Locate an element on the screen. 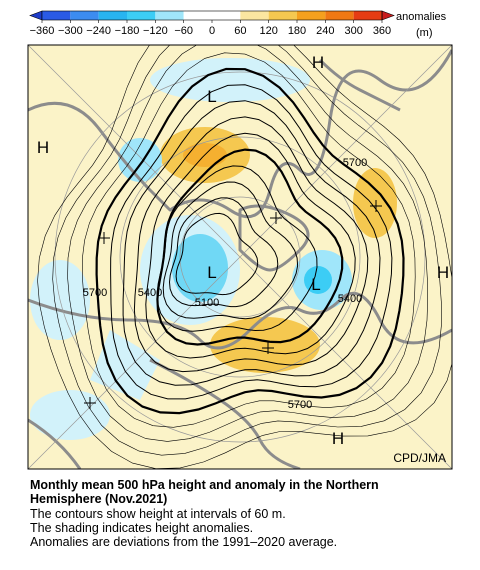  colorbar-tick-label: 60 is located at coordinates (240, 31).